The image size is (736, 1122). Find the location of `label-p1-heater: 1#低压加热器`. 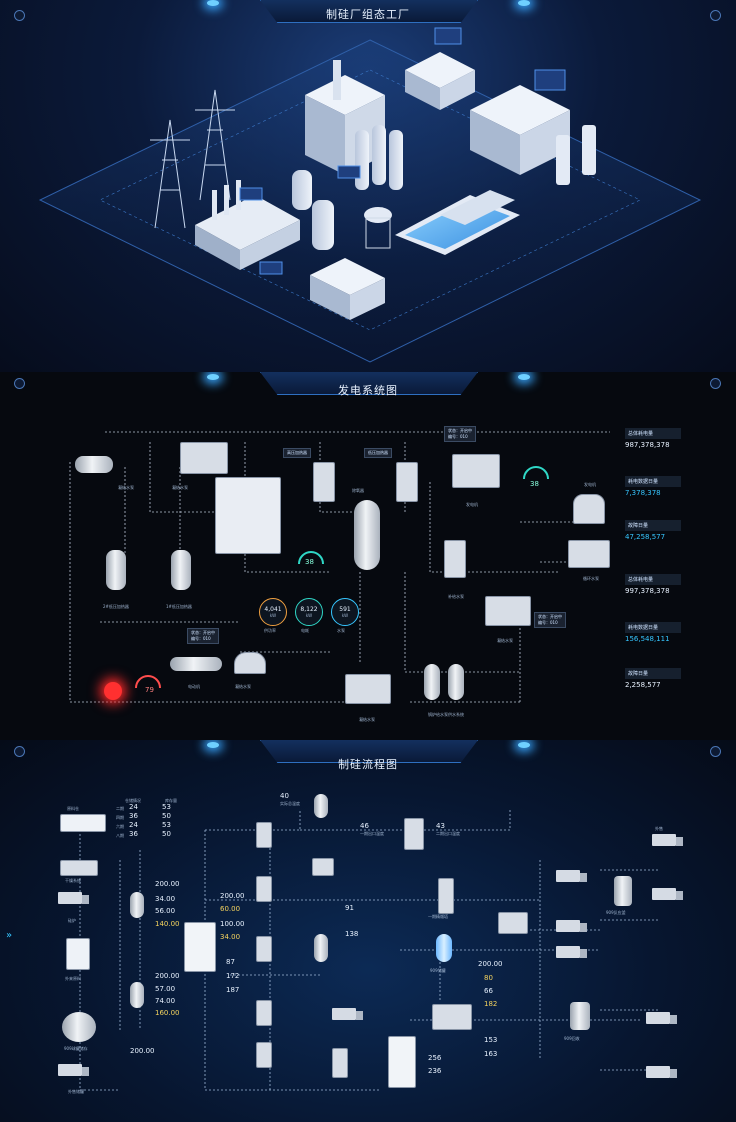

label-p1-heater: 1#低压加热器 is located at coordinates (179, 606).